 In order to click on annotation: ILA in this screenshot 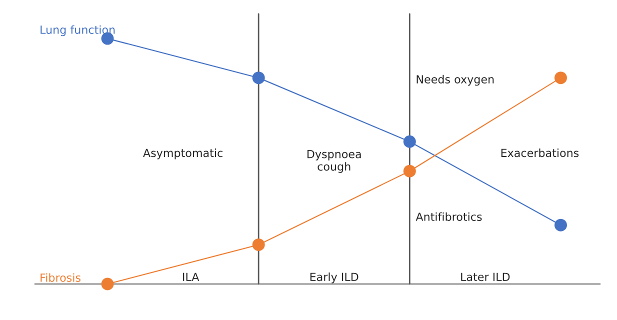, I will do `click(191, 276)`.